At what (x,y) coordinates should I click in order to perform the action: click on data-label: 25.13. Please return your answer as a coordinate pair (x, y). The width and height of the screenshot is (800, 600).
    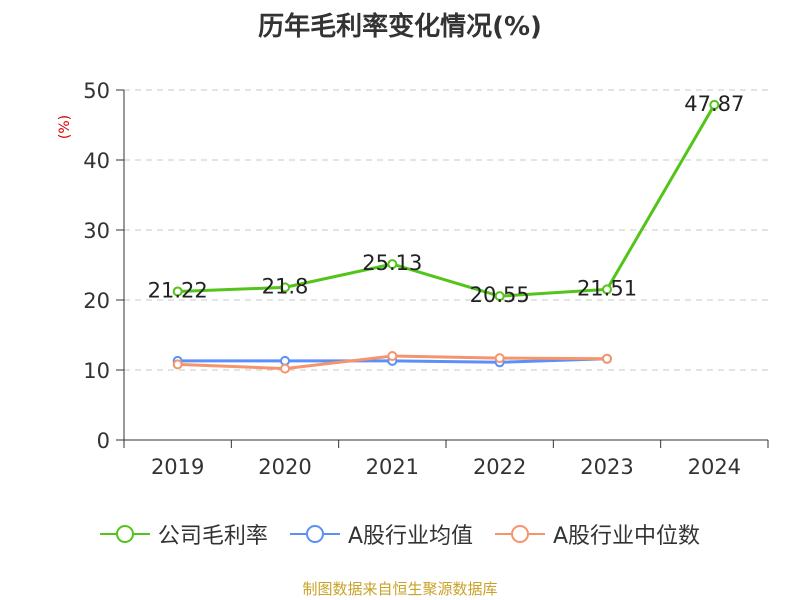
    Looking at the image, I should click on (392, 263).